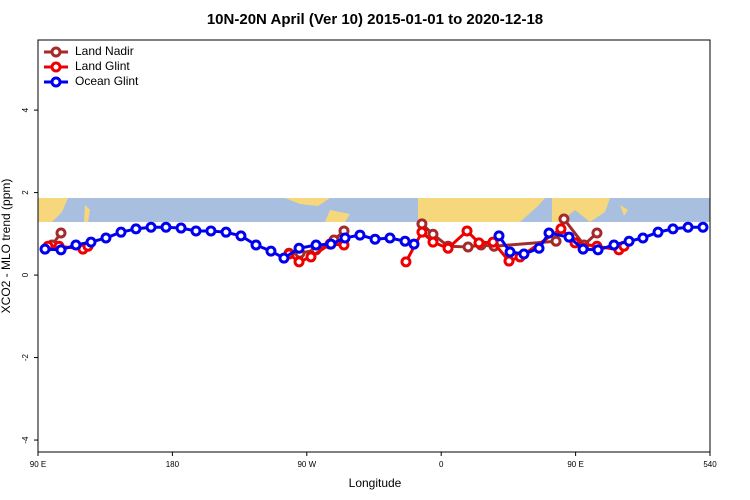 The image size is (750, 500). What do you see at coordinates (25, 440) in the screenshot?
I see `y-tick-label: -4` at bounding box center [25, 440].